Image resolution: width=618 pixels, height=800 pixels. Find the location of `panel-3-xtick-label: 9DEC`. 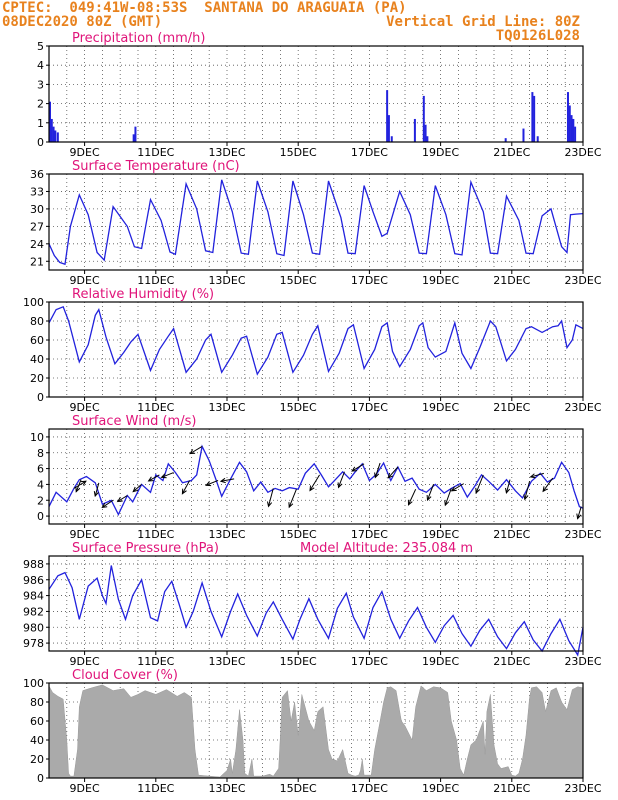

panel-3-xtick-label: 9DEC is located at coordinates (85, 407).